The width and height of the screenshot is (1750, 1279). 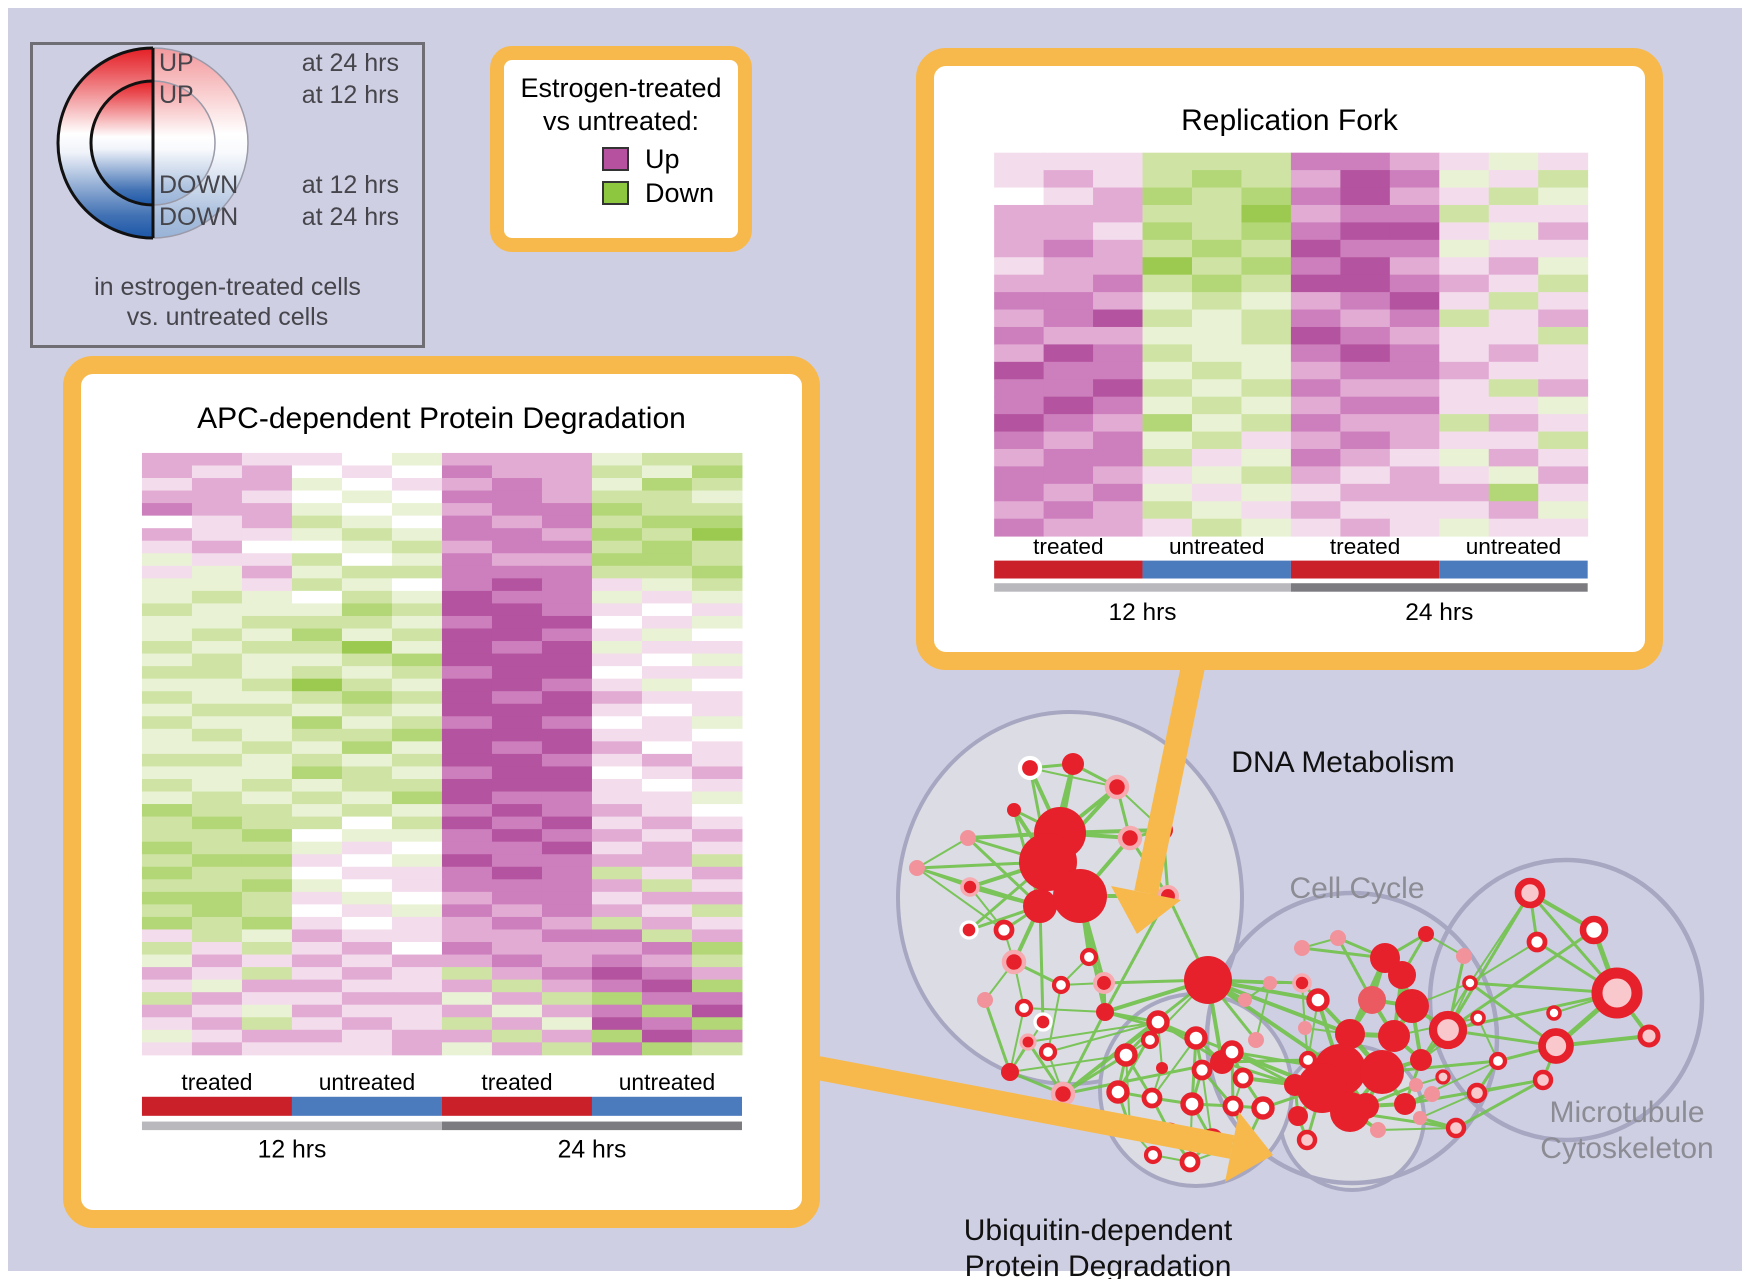 What do you see at coordinates (1626, 1148) in the screenshot?
I see `cluster-label: Cytoskeleton` at bounding box center [1626, 1148].